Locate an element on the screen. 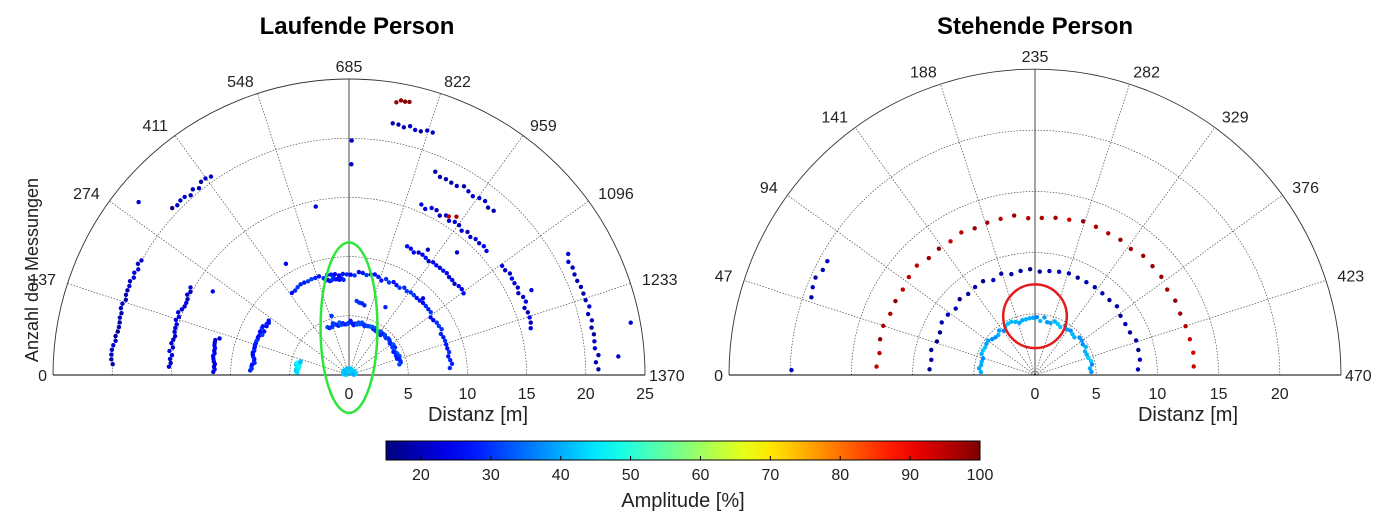  angle-tick-label: 548 is located at coordinates (240, 82).